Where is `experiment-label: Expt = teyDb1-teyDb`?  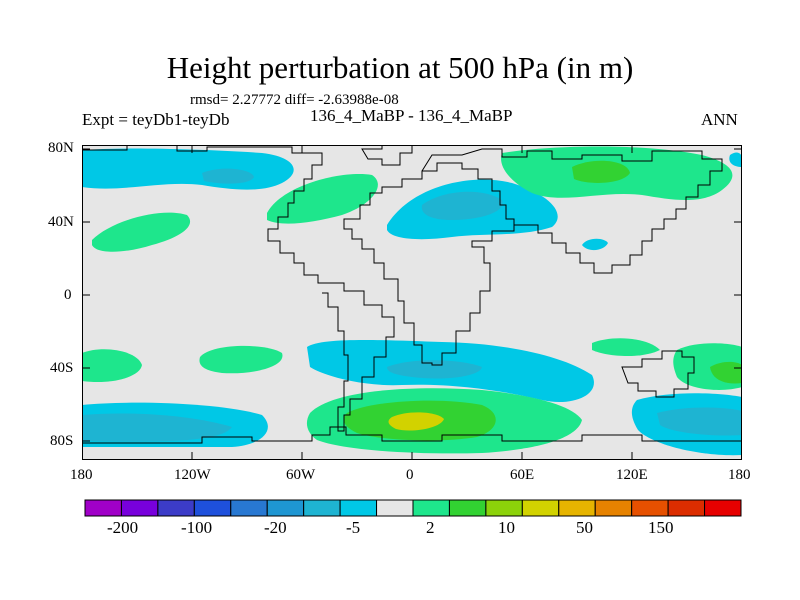 experiment-label: Expt = teyDb1-teyDb is located at coordinates (156, 119).